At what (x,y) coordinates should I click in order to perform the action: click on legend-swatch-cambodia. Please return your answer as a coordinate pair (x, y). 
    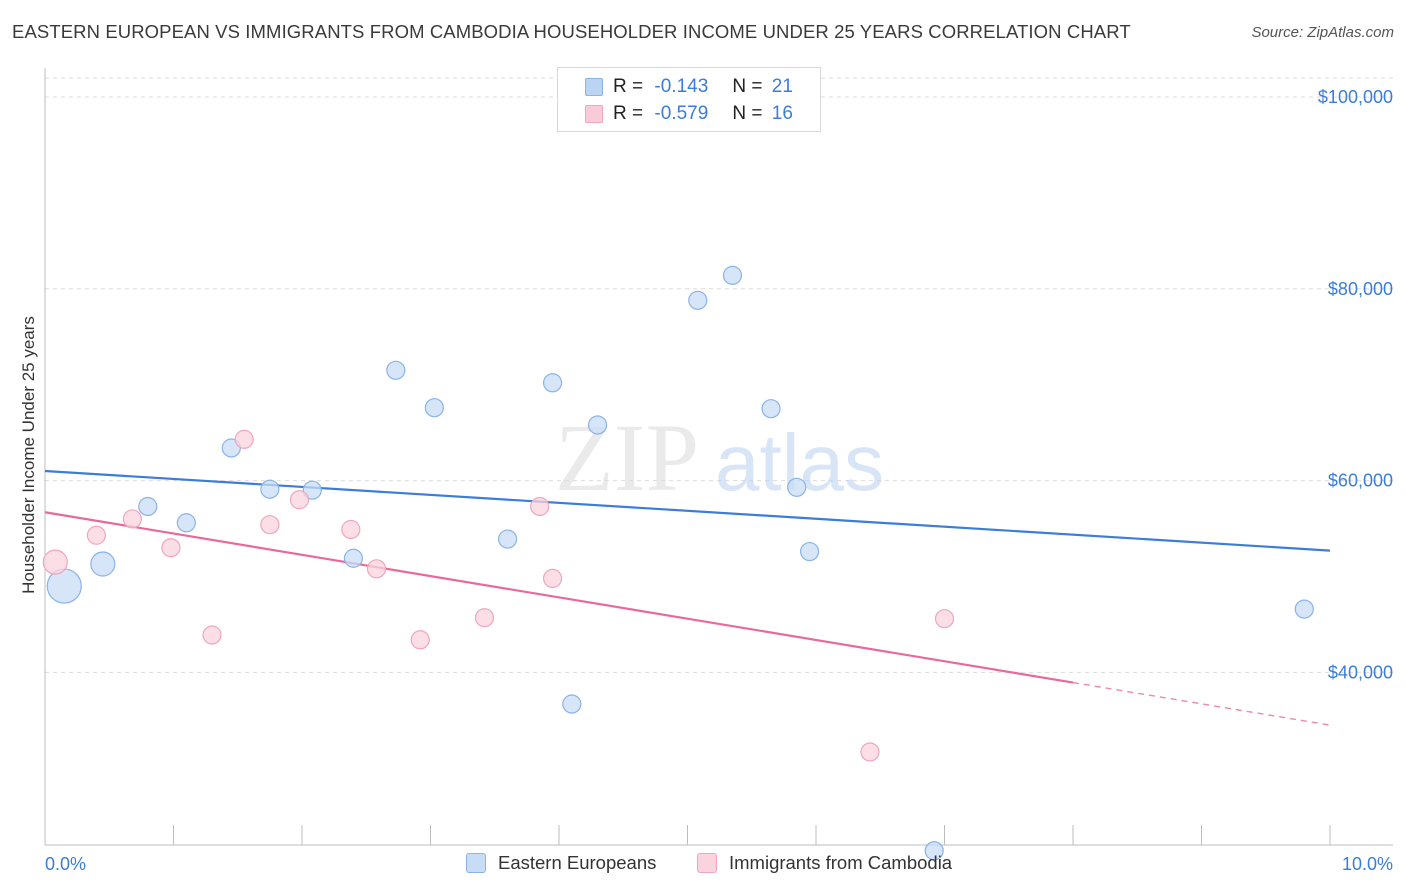
    Looking at the image, I should click on (594, 114).